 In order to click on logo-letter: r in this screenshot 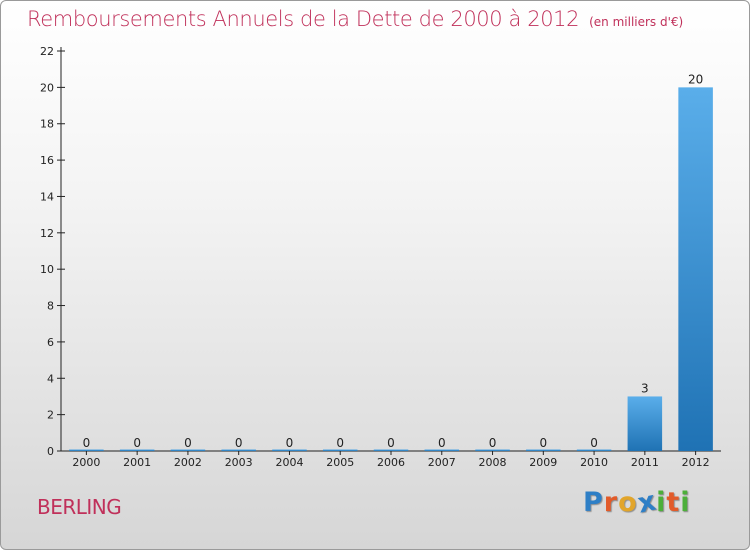, I will do `click(611, 502)`.